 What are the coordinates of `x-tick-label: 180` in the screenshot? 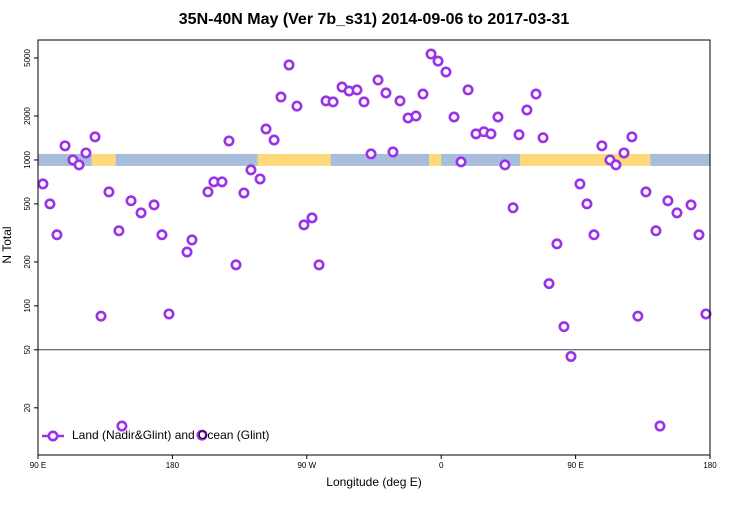 It's located at (710, 465).